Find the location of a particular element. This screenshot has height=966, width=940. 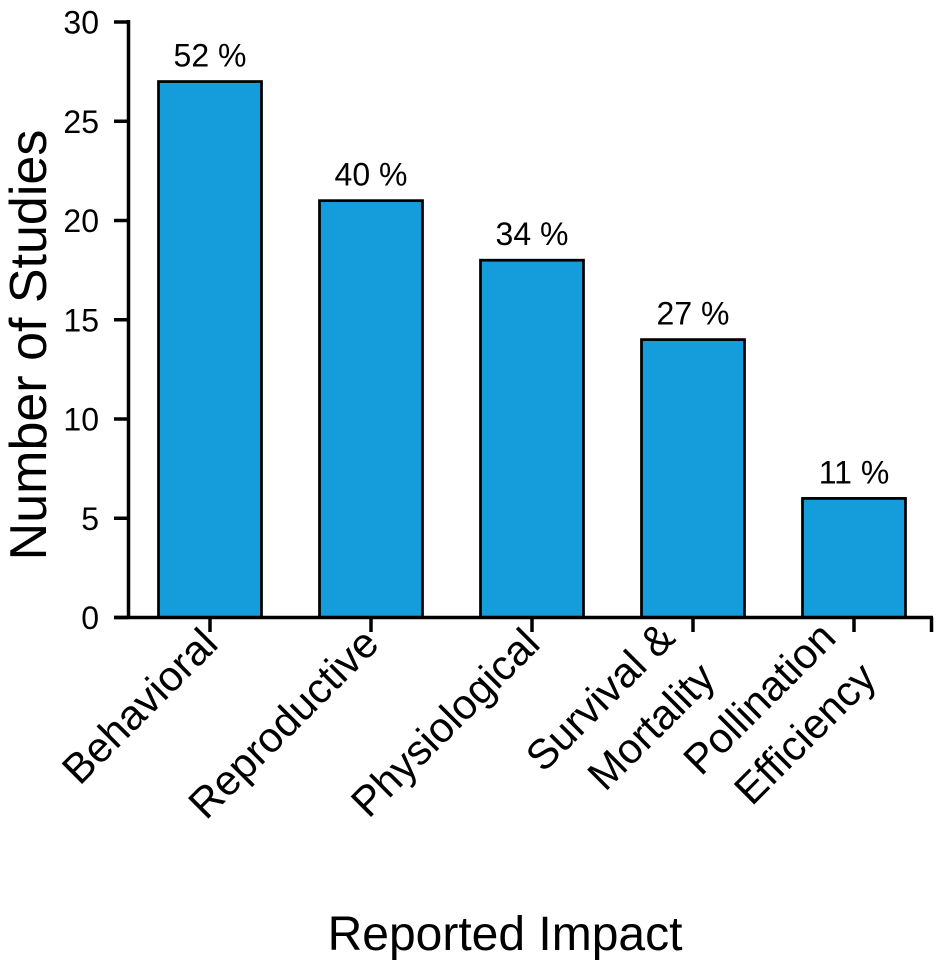

category-label: Behavioral is located at coordinates (140, 706).